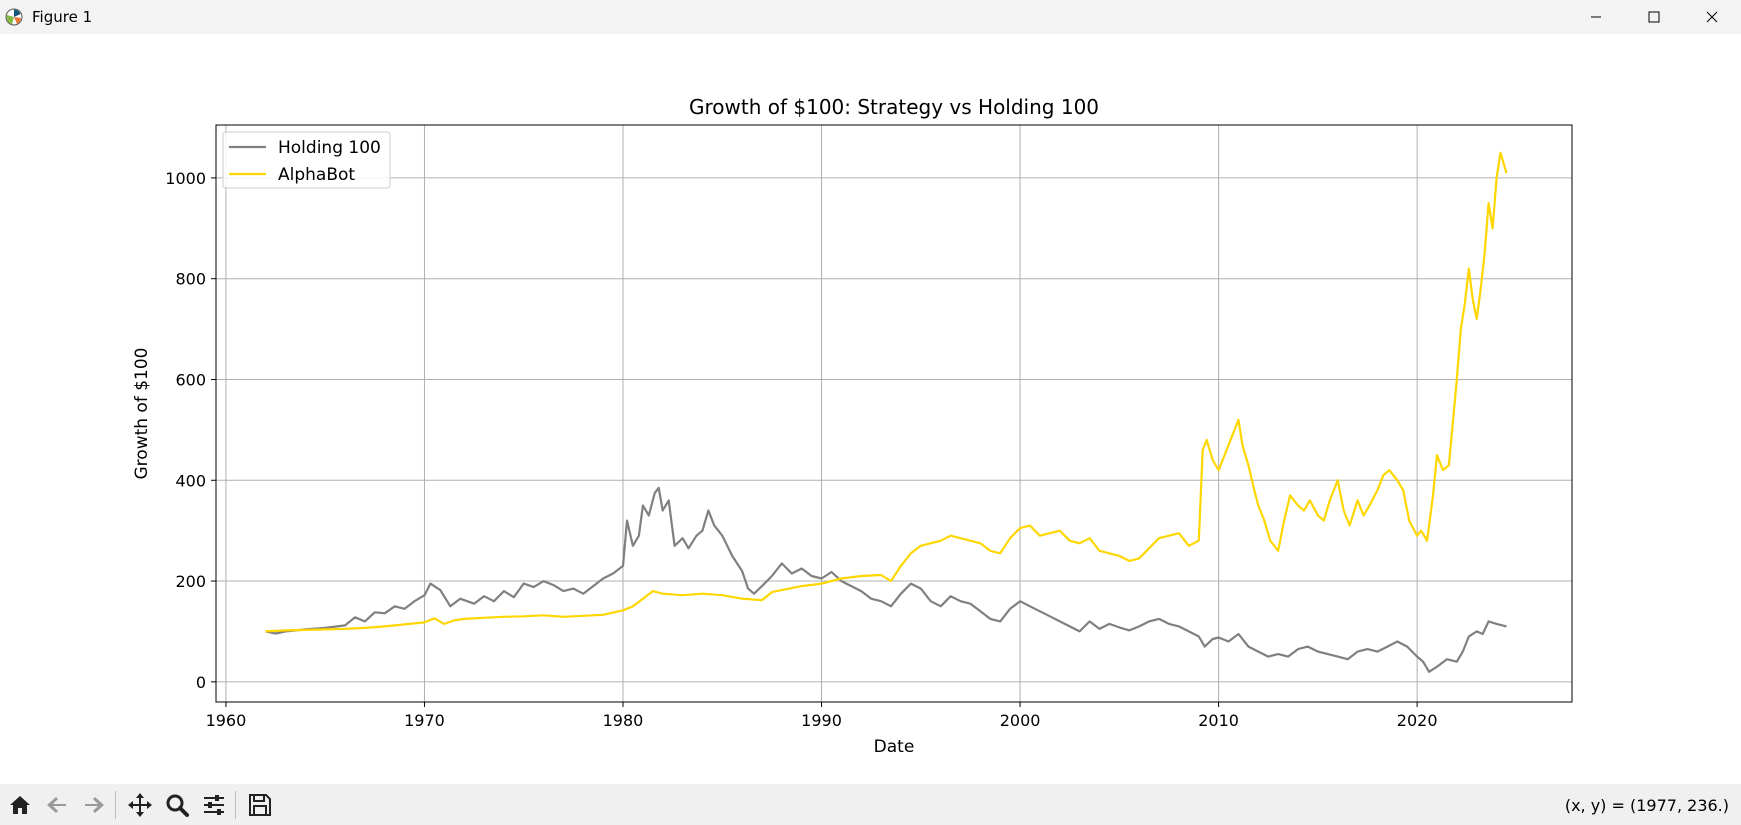  Describe the element at coordinates (1417, 720) in the screenshot. I see `x-tick-label: 2020` at that location.